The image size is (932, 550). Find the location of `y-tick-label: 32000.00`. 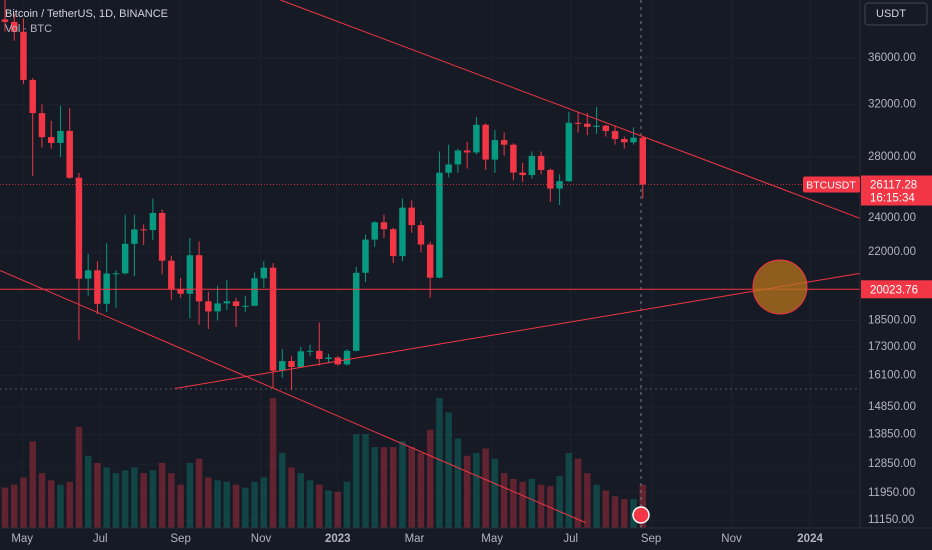

y-tick-label: 32000.00 is located at coordinates (892, 104).